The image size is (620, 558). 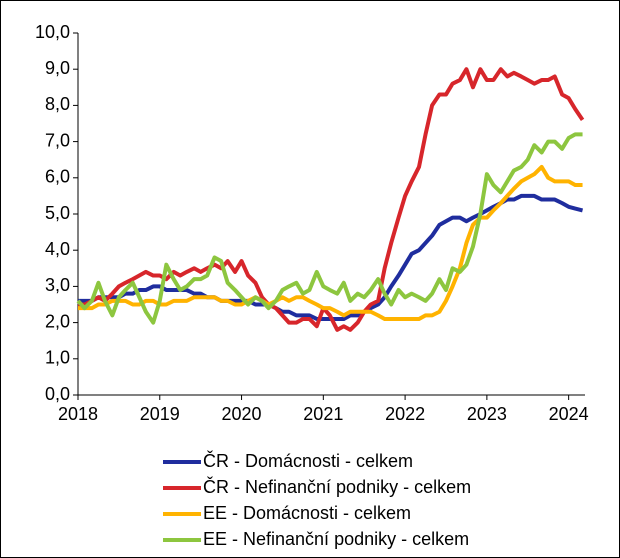 I want to click on y-tick-label: 2,0, so click(x=57, y=321).